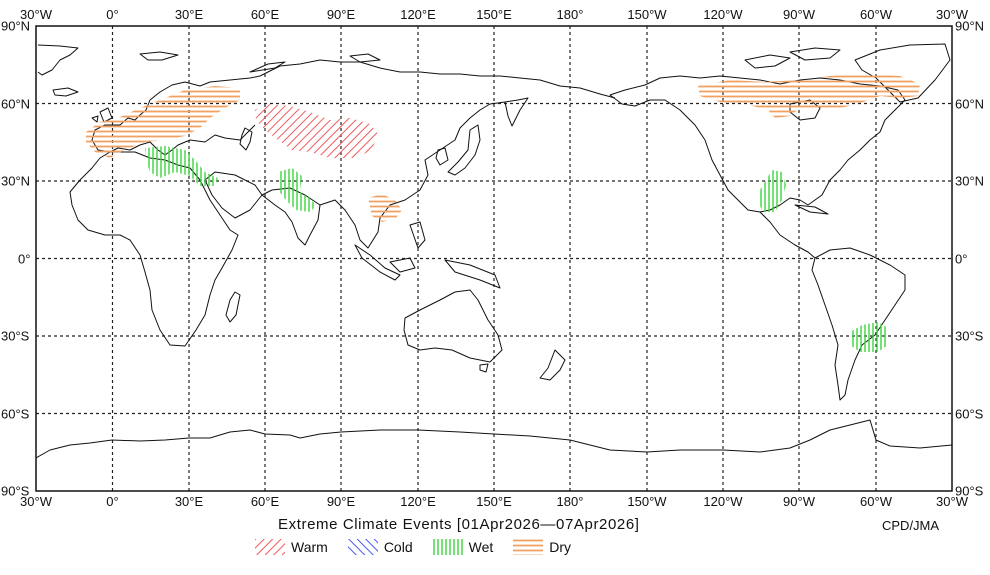  What do you see at coordinates (772, 191) in the screenshot?
I see `wet-region-mexico` at bounding box center [772, 191].